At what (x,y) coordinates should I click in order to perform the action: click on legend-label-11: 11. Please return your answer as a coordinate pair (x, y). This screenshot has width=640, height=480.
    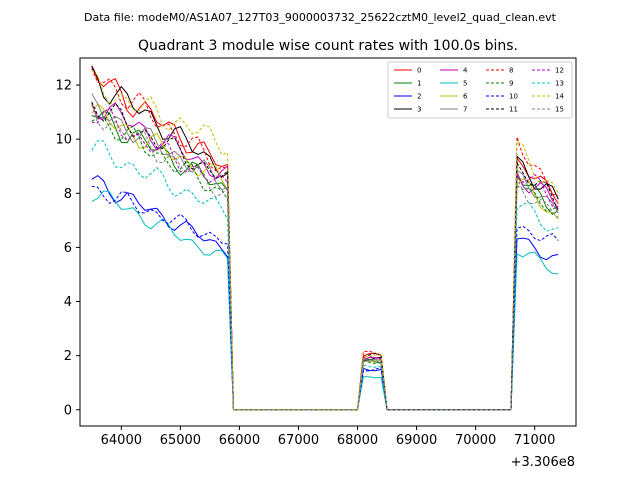
    Looking at the image, I should click on (513, 110).